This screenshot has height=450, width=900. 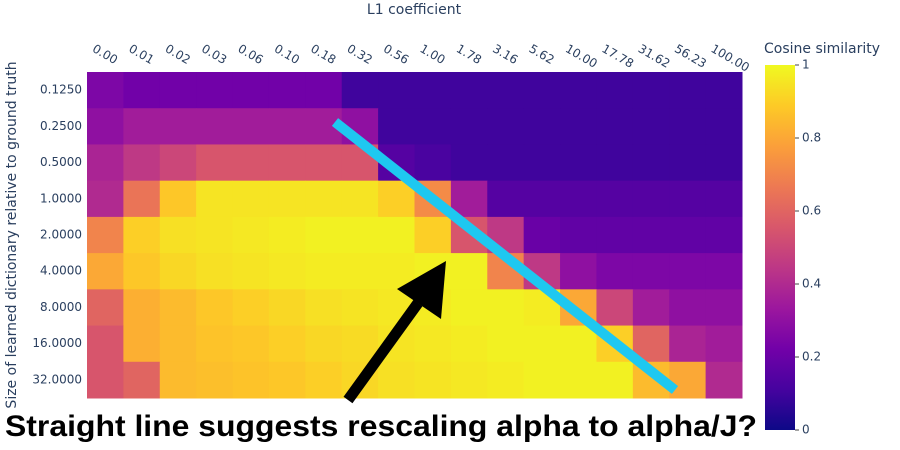 I want to click on x-tick-label: 0.06, so click(x=251, y=54).